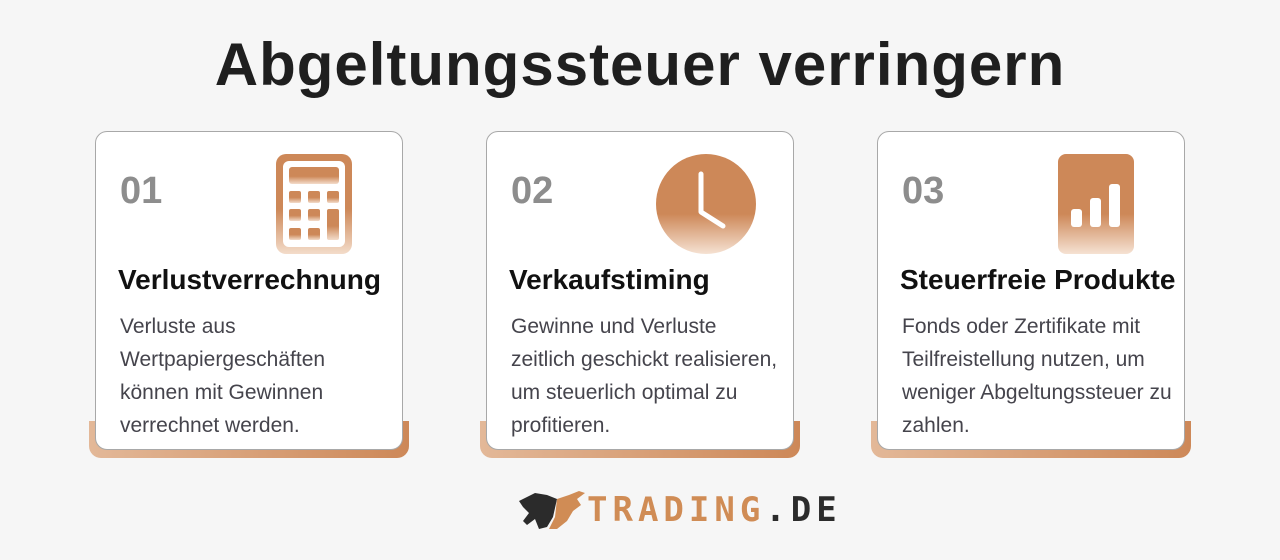 The width and height of the screenshot is (1280, 560). I want to click on card-number: 03, so click(923, 191).